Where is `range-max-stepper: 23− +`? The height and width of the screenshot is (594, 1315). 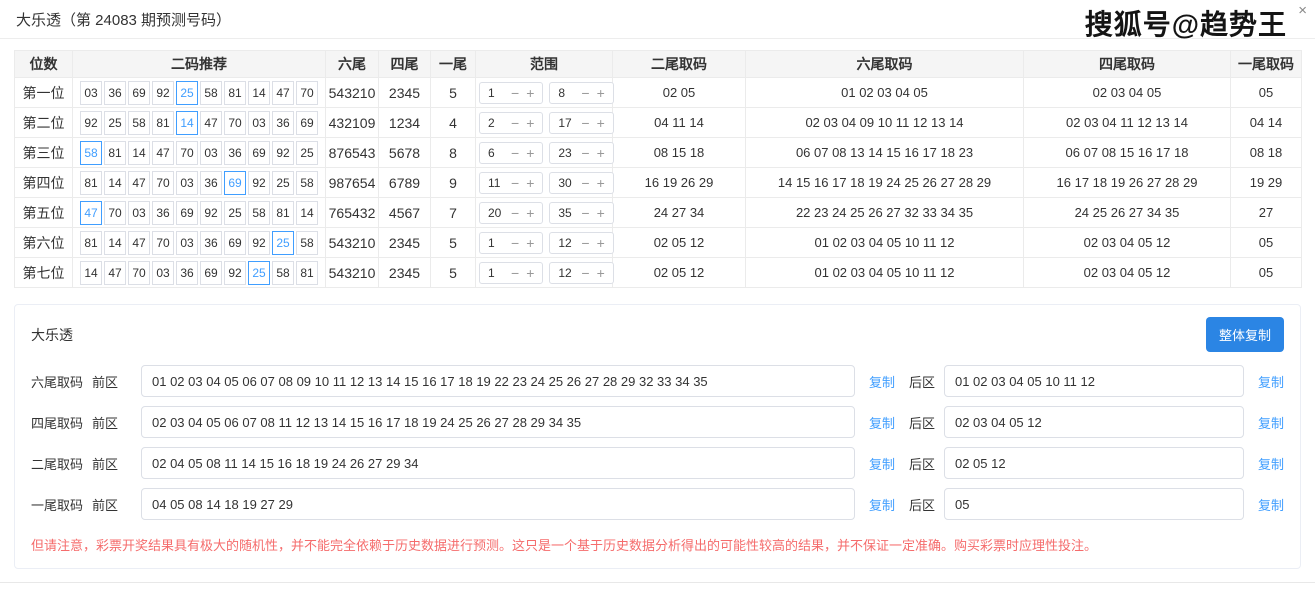
range-max-stepper: 23− + is located at coordinates (581, 152).